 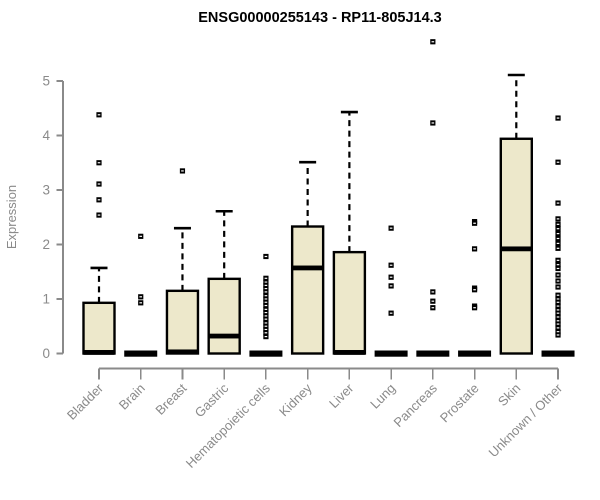 I want to click on x-tick-label-prostate: Prostate, so click(x=459, y=403).